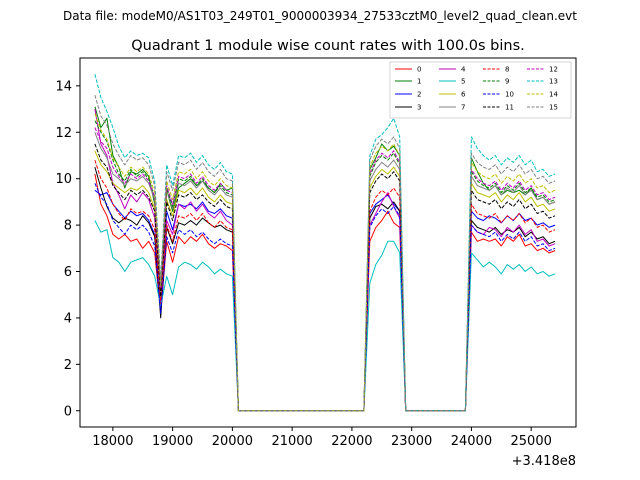 Image resolution: width=640 pixels, height=480 pixels. What do you see at coordinates (553, 82) in the screenshot?
I see `legend-label-13: 13` at bounding box center [553, 82].